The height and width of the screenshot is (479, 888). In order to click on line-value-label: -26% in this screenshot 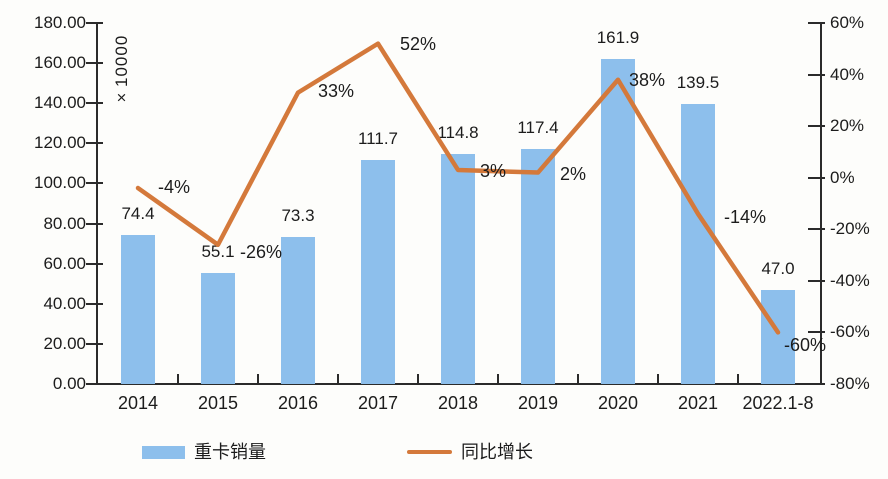, I will do `click(261, 251)`.